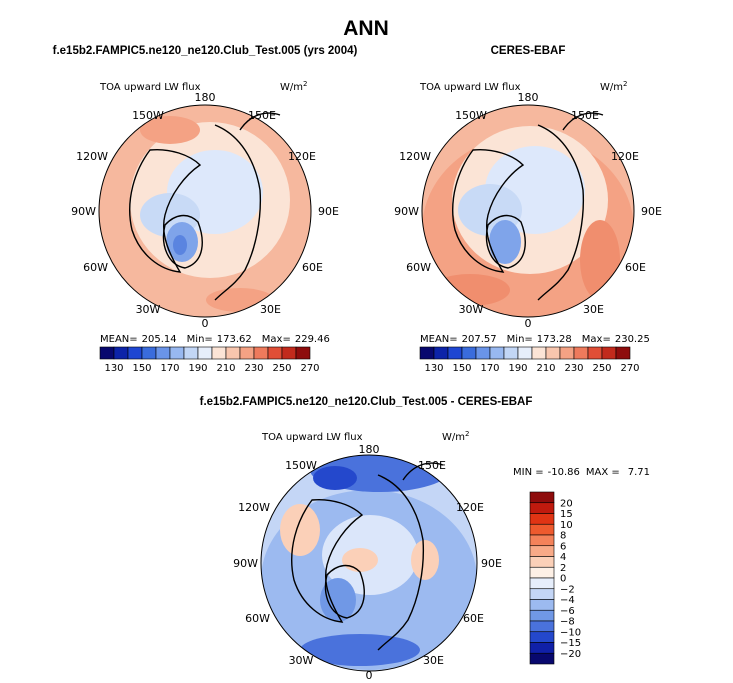 Image resolution: width=733 pixels, height=683 pixels. Describe the element at coordinates (461, 368) in the screenshot. I see `panel-ceres-colorbar-tick-label: 150` at that location.